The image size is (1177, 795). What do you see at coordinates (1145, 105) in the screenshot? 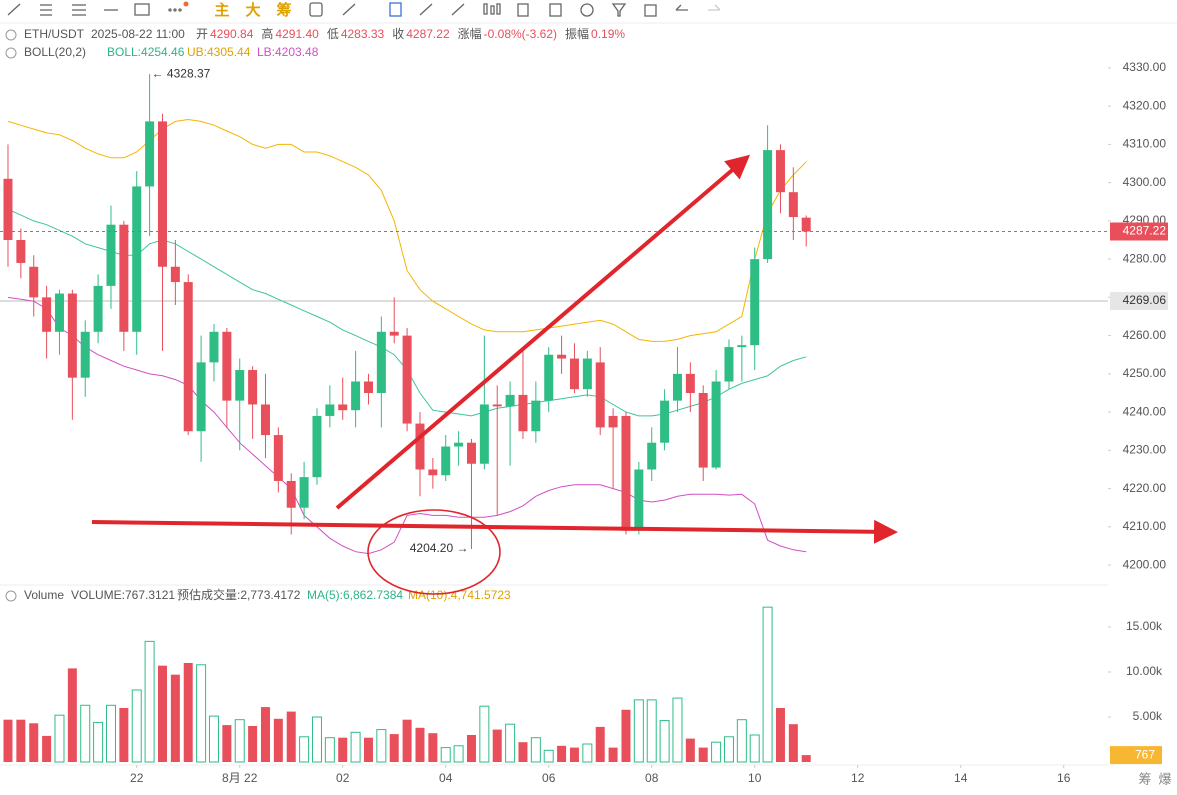
I see `y-tick-label: 4320.00` at bounding box center [1145, 105].